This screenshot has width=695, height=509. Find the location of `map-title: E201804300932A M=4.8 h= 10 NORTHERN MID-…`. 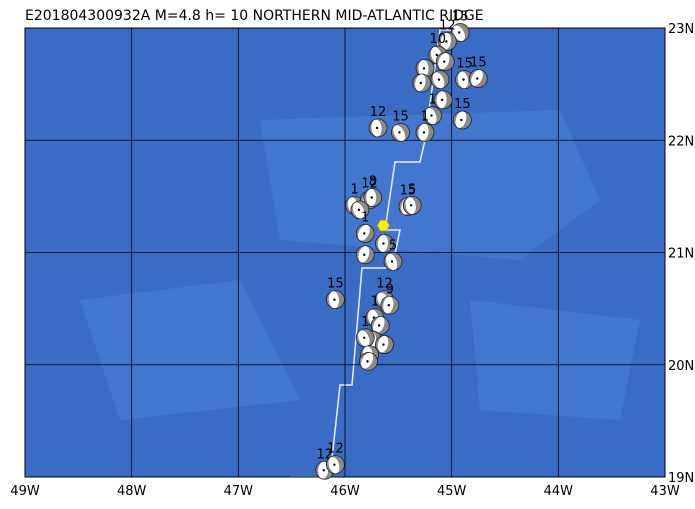

map-title: E201804300932A M=4.8 h= 10 NORTHERN MID-… is located at coordinates (254, 16).